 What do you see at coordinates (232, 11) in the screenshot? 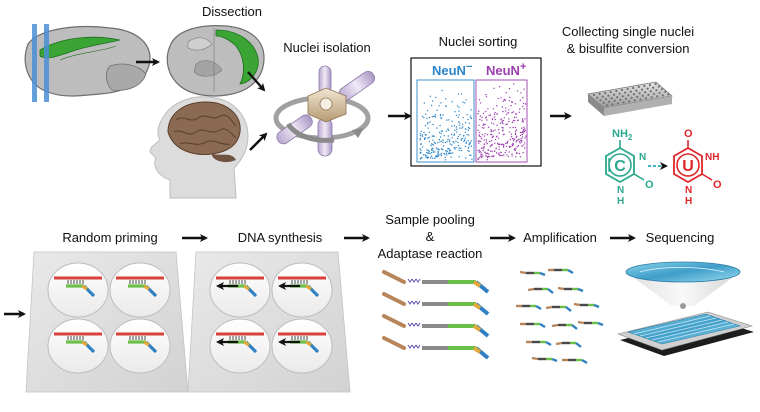
I see `label-dissection: Dissection` at bounding box center [232, 11].